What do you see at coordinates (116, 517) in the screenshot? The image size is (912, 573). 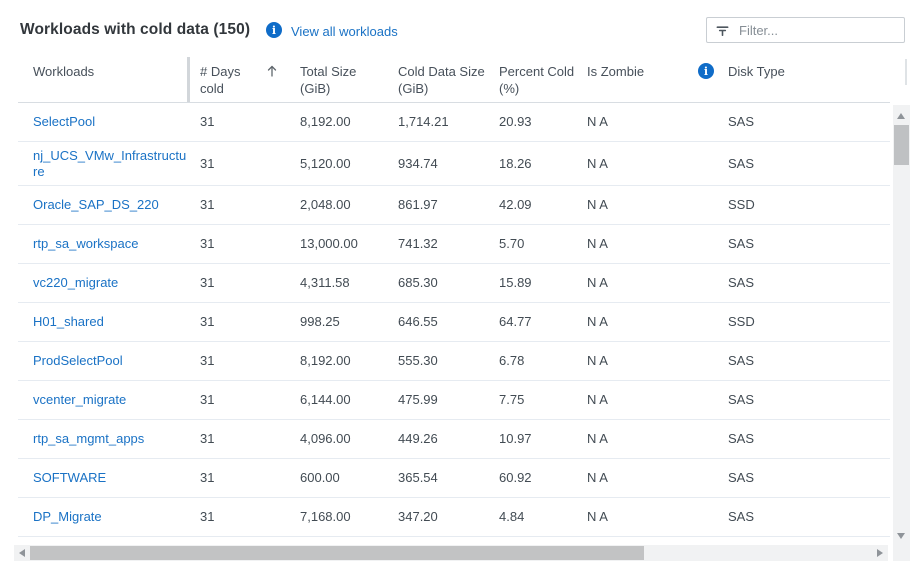 I see `cell-workload: DP_Migrate` at bounding box center [116, 517].